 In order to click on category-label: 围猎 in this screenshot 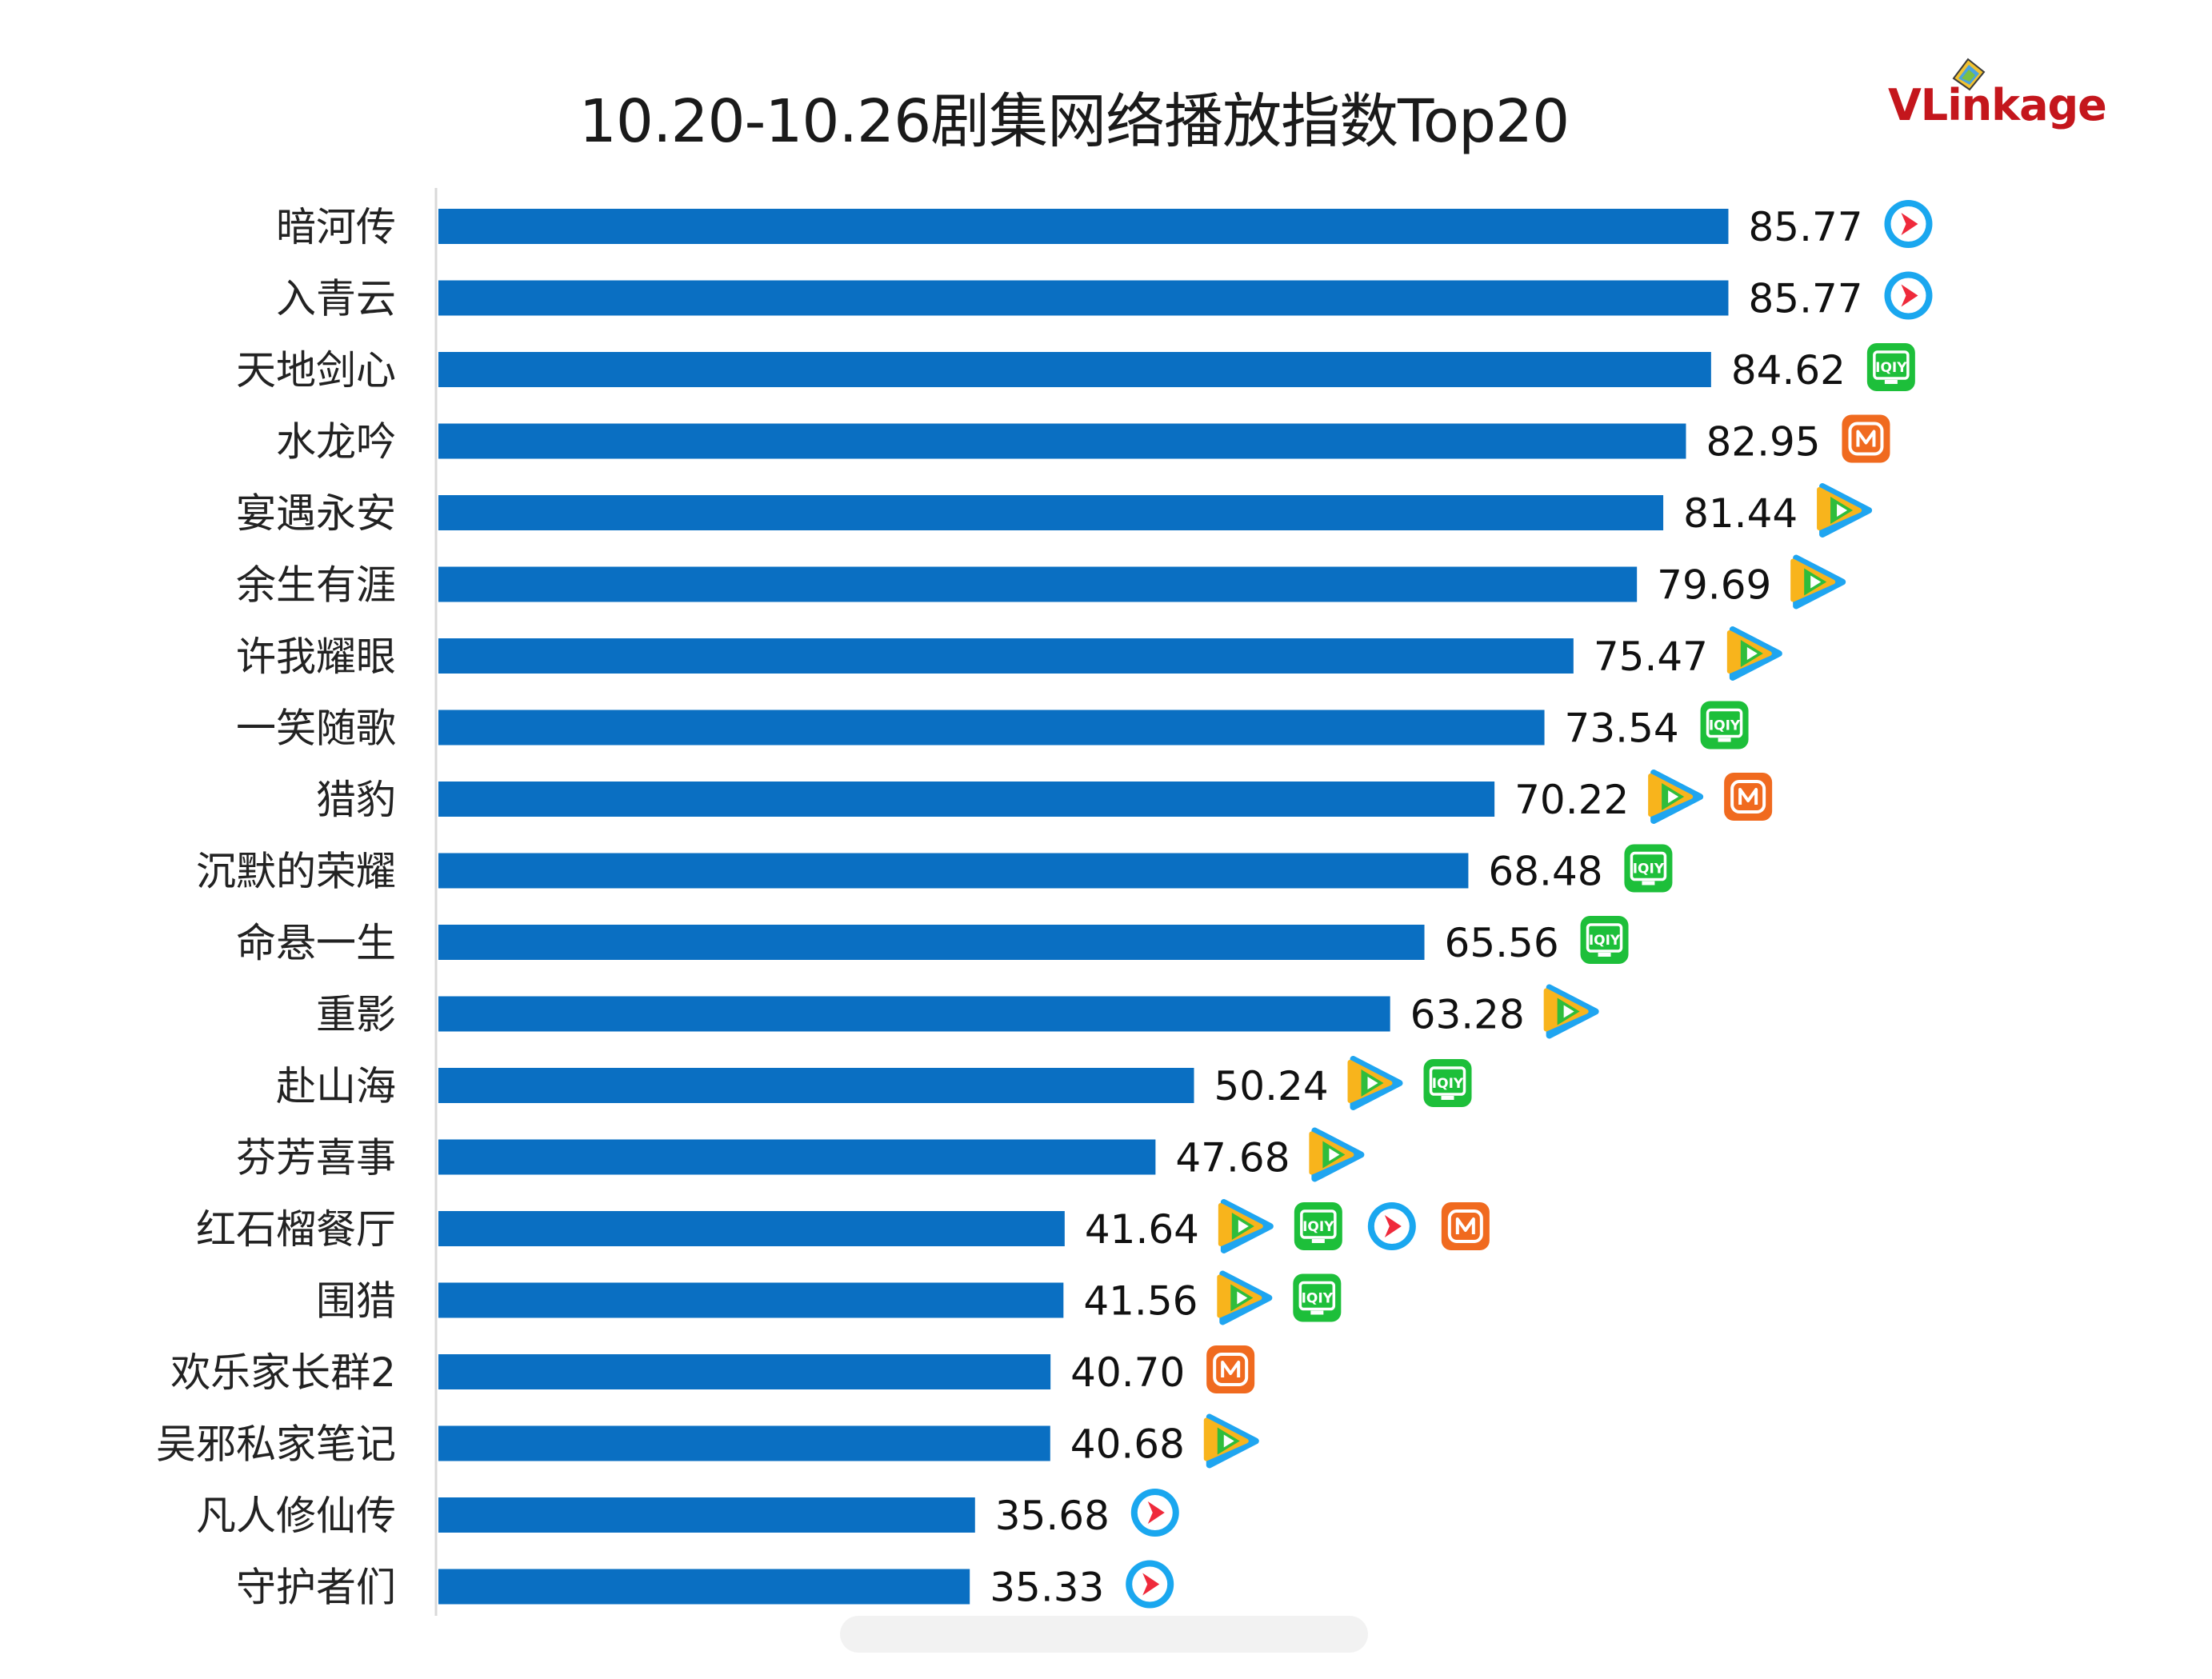, I will do `click(356, 1301)`.